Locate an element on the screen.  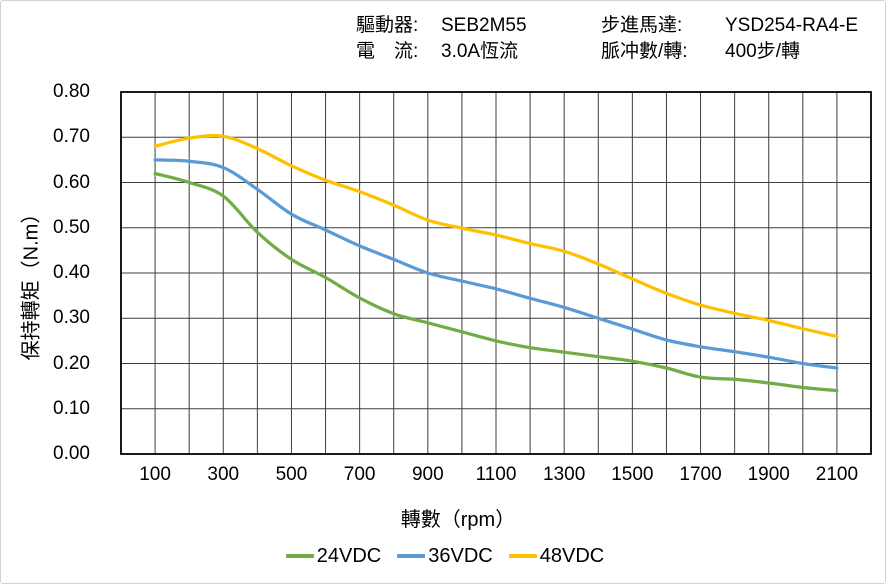
y-tick-label: 0.70 is located at coordinates (71, 137).